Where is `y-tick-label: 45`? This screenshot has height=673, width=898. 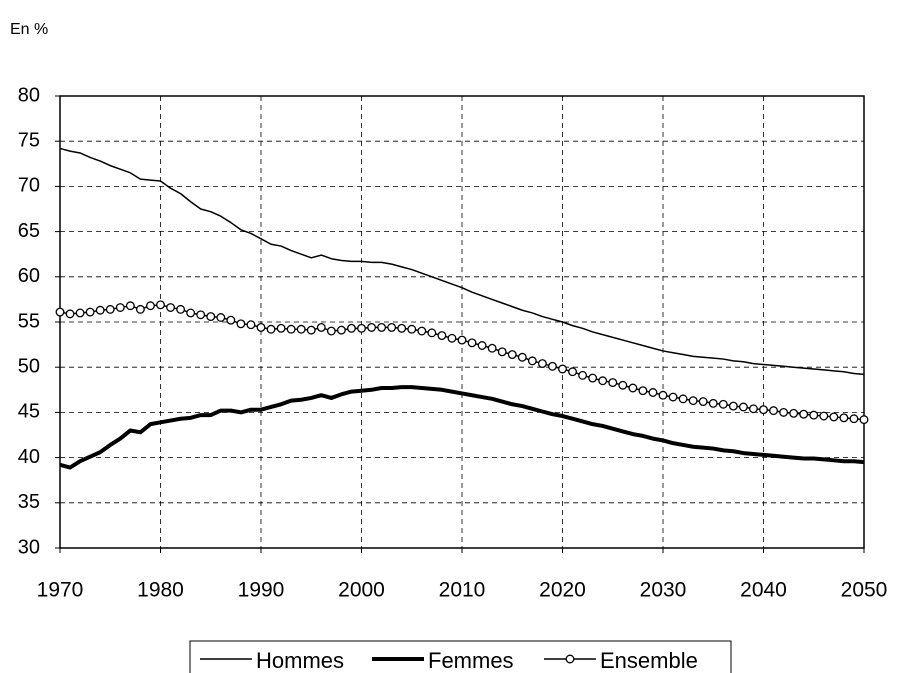
y-tick-label: 45 is located at coordinates (29, 412).